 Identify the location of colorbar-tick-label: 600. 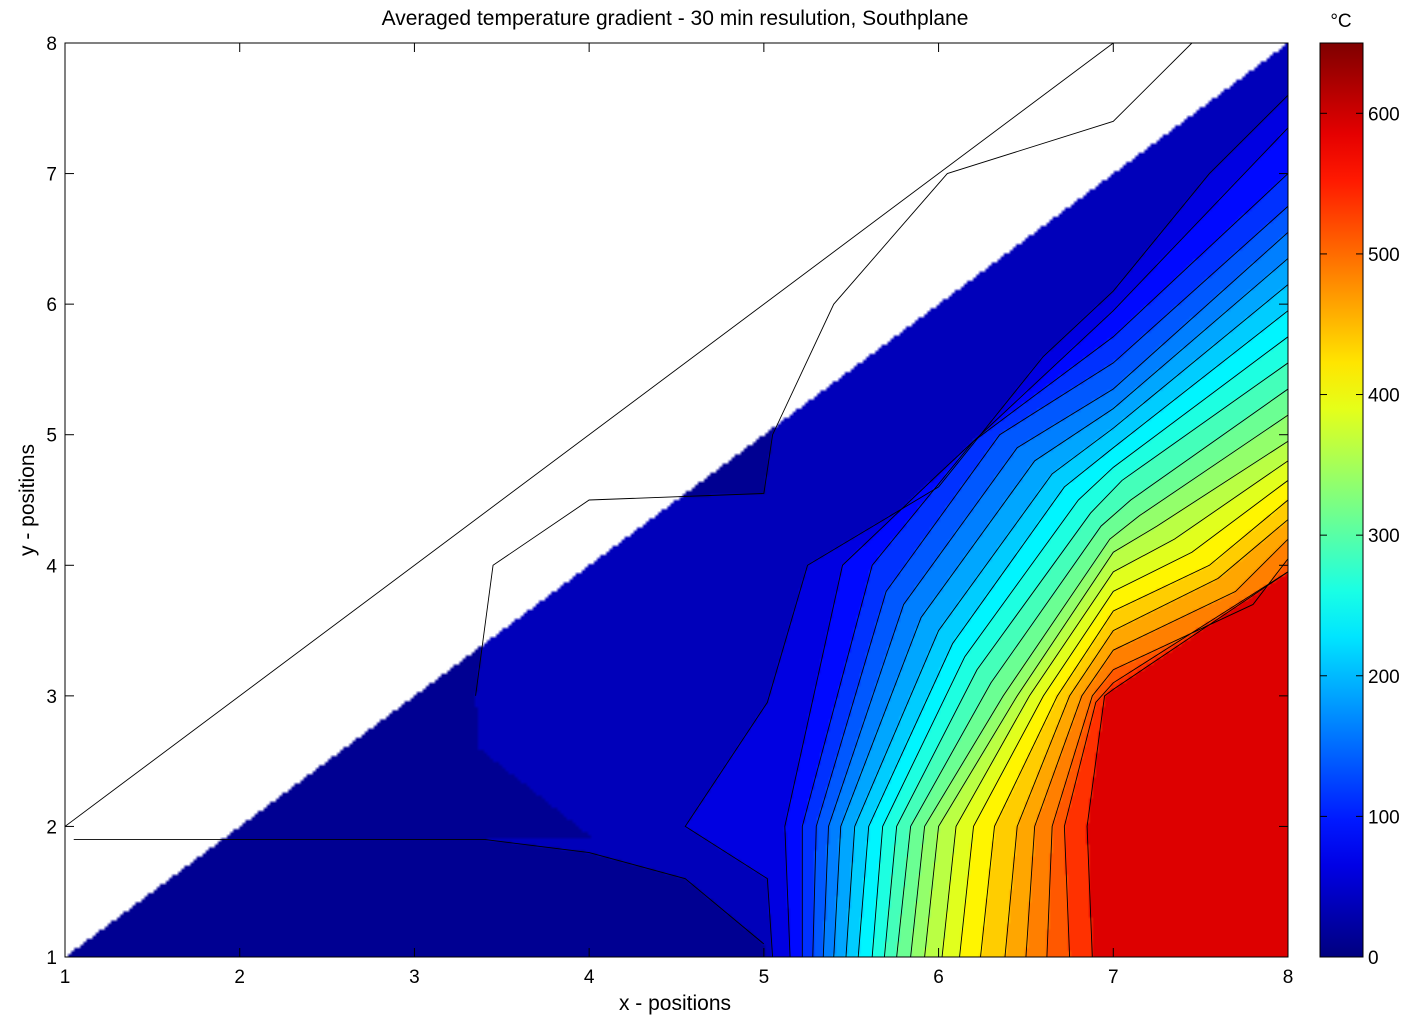
(1384, 114).